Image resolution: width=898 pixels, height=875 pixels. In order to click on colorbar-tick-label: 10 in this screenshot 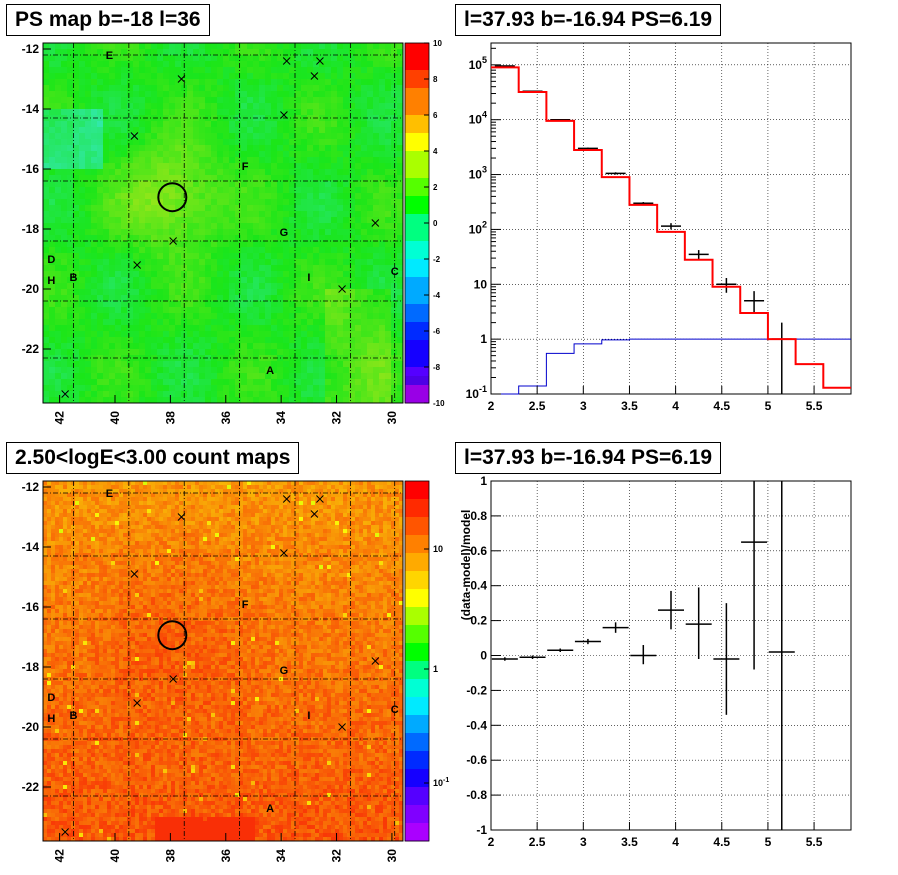, I will do `click(437, 43)`.